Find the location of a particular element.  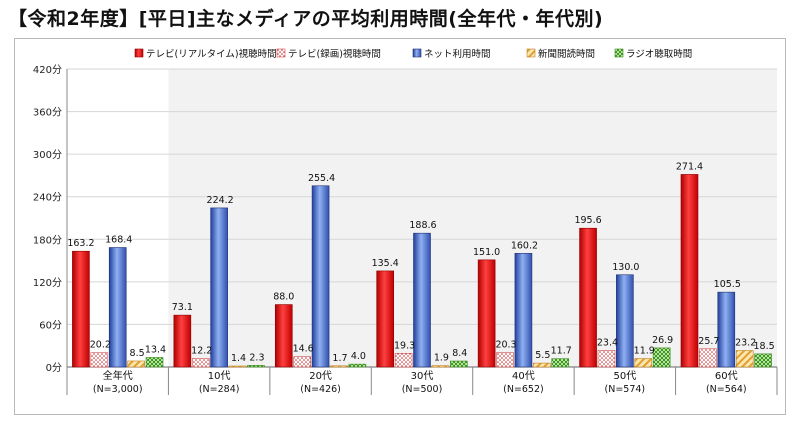

bar-value-label: 188.6 is located at coordinates (422, 225).